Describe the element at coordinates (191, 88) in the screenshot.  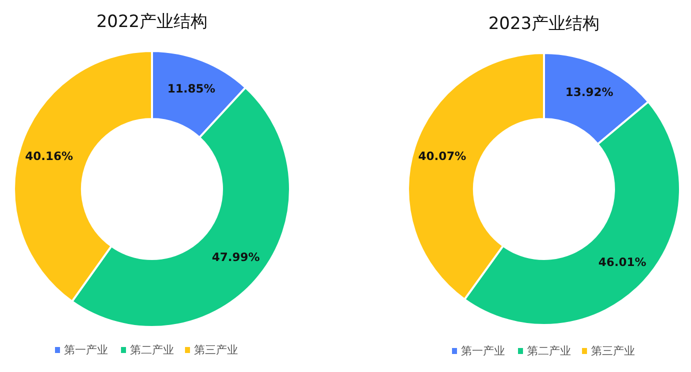
I see `data-label: 11.85%` at that location.